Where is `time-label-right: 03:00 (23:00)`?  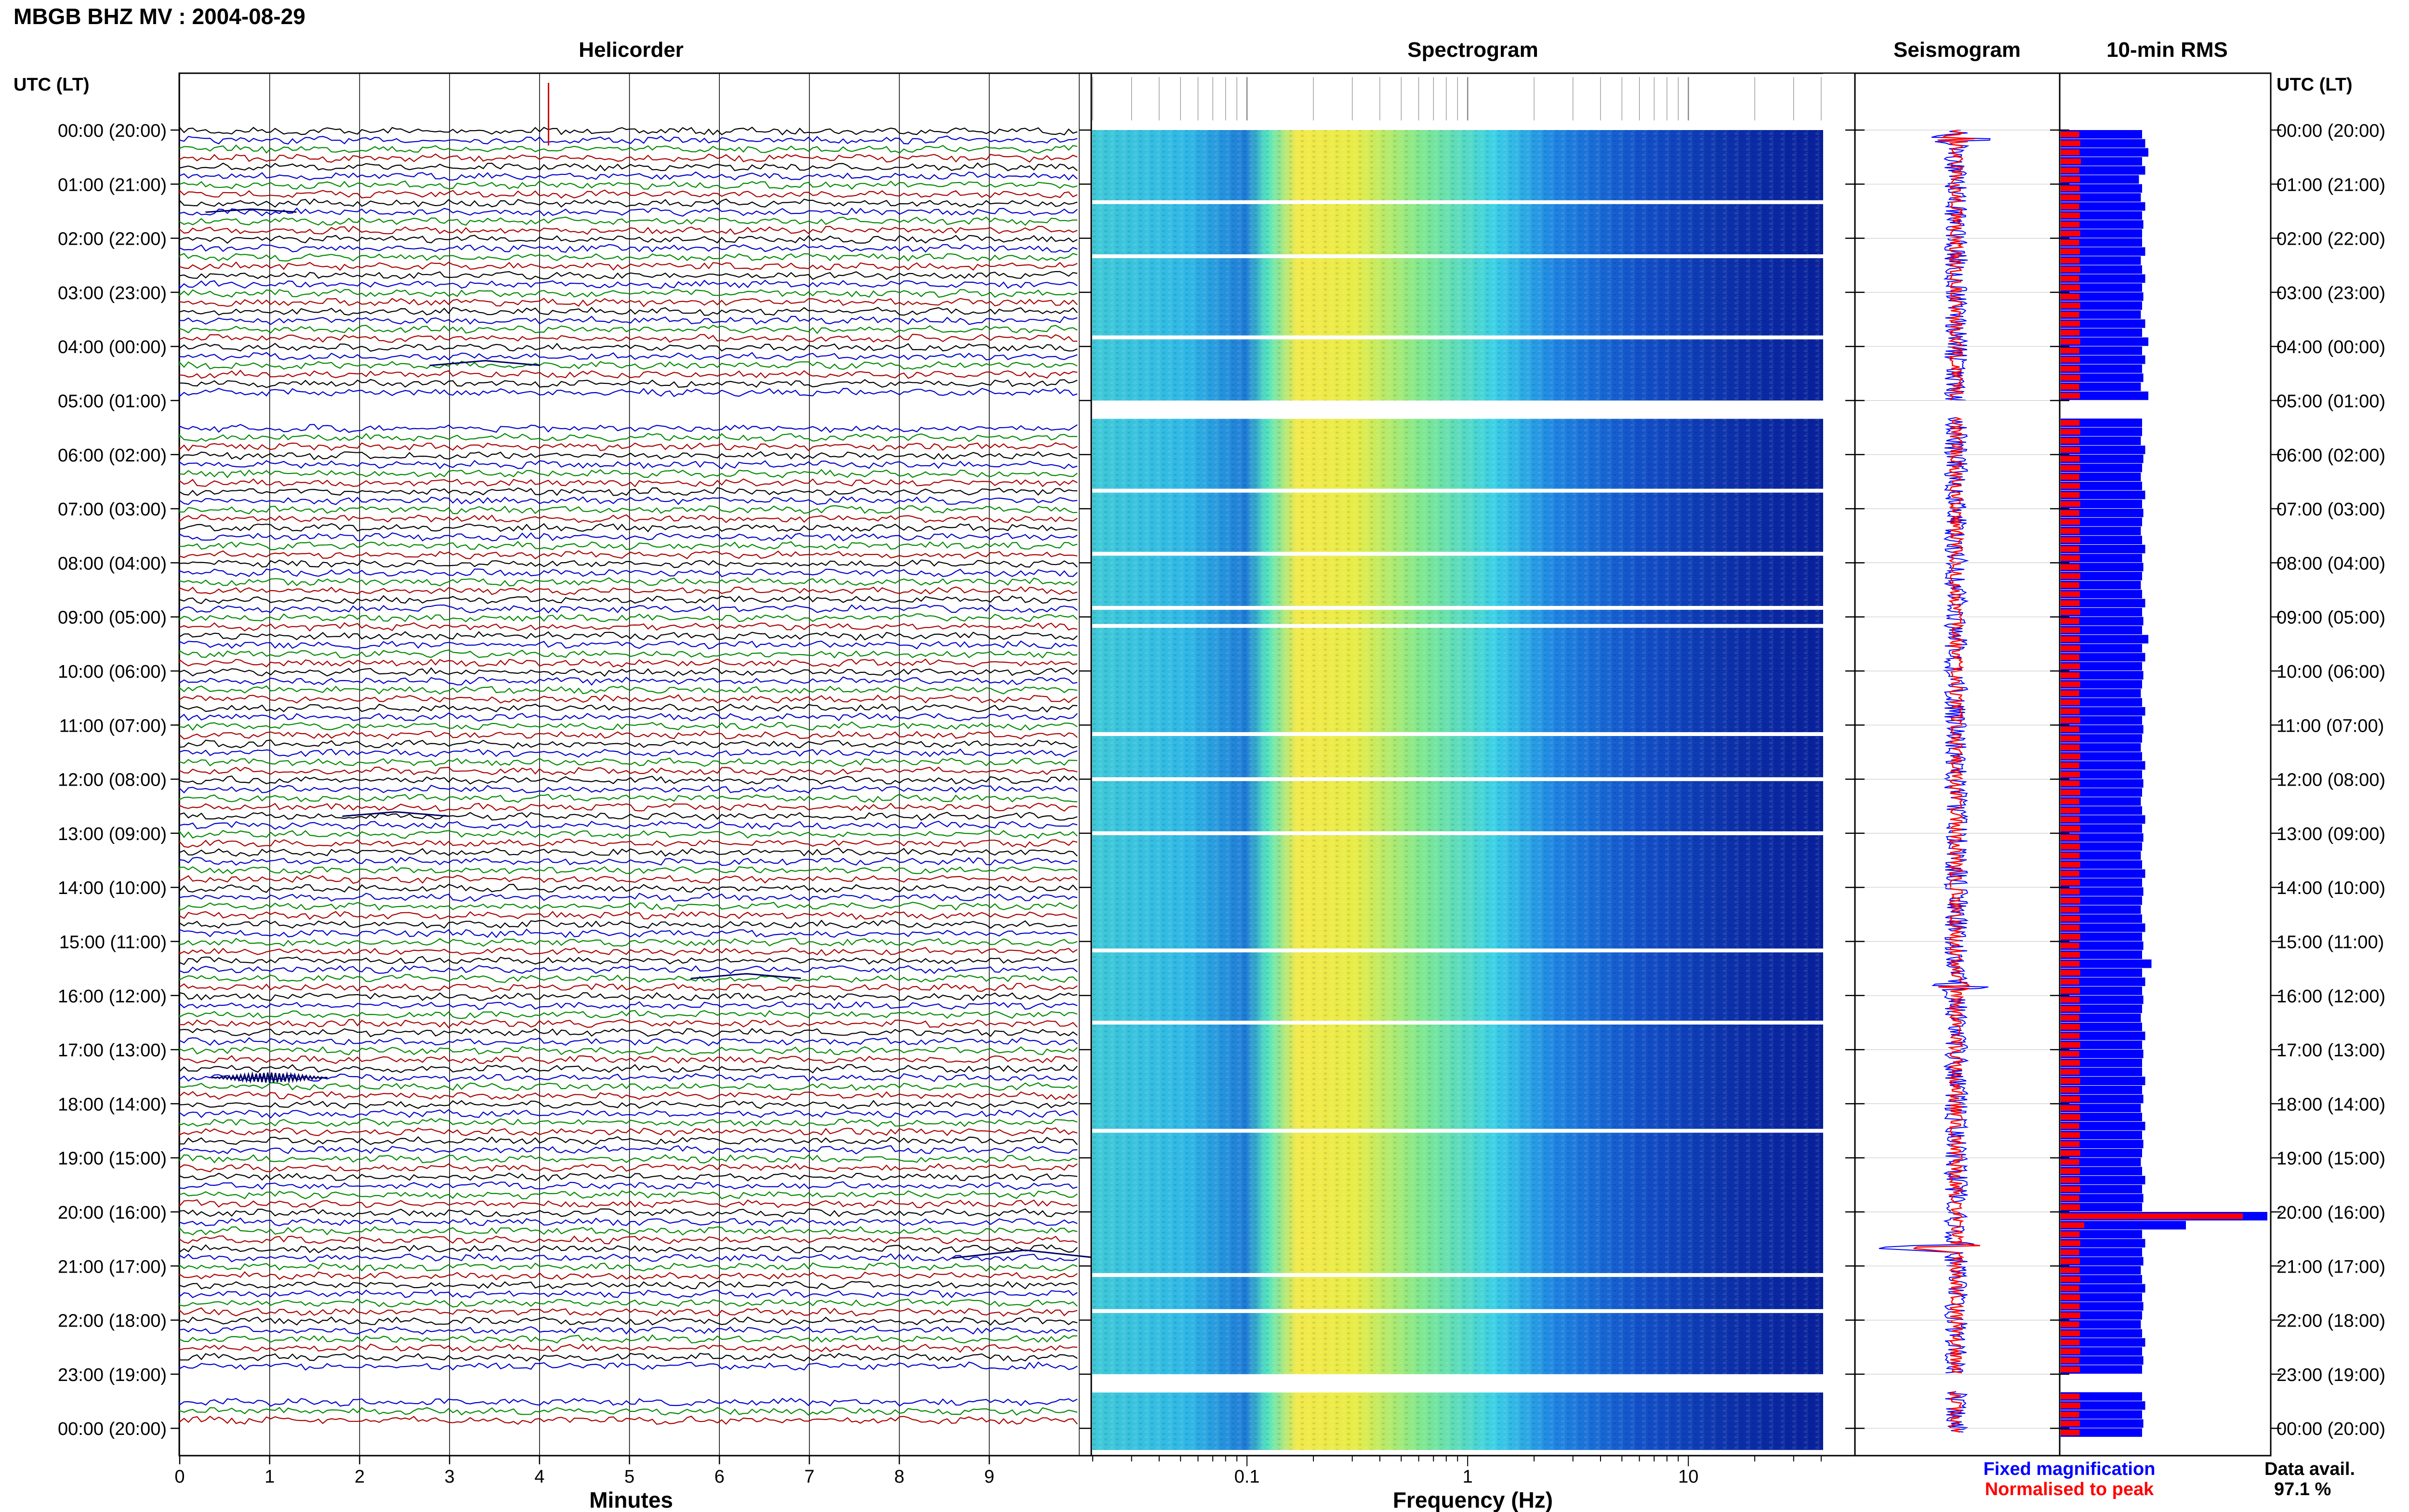
time-label-right: 03:00 (23:00) is located at coordinates (2331, 293).